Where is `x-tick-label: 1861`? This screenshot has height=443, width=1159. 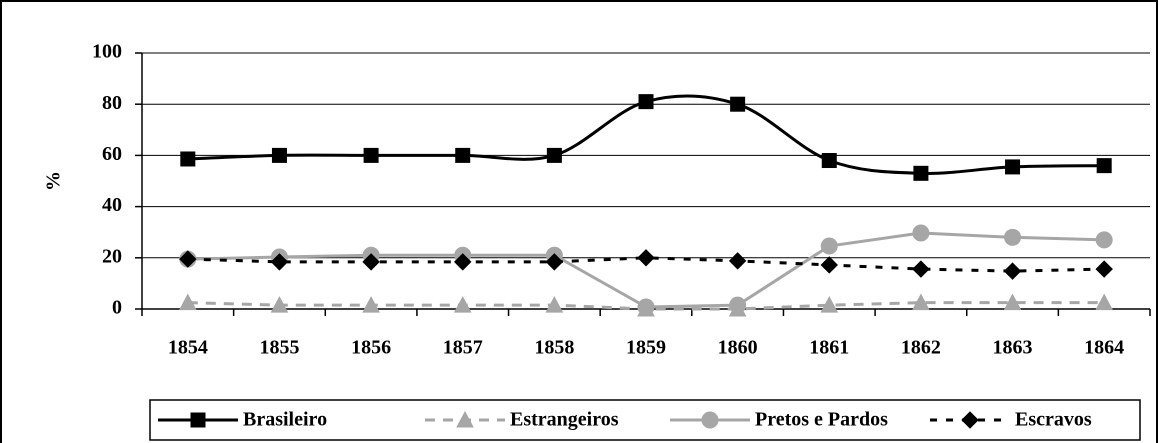
x-tick-label: 1861 is located at coordinates (829, 348).